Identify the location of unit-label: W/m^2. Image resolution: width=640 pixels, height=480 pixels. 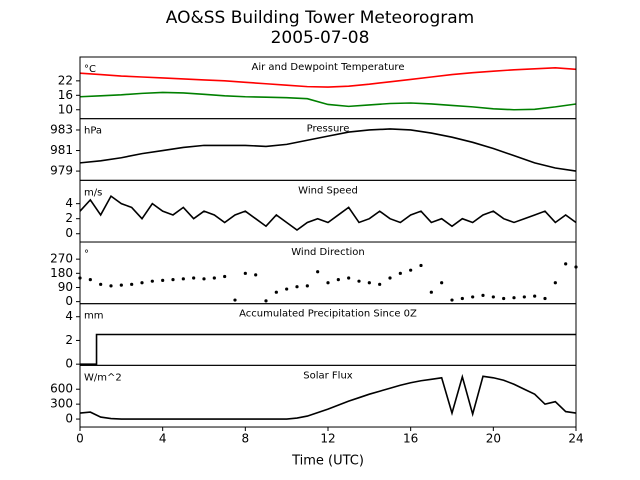
(103, 377).